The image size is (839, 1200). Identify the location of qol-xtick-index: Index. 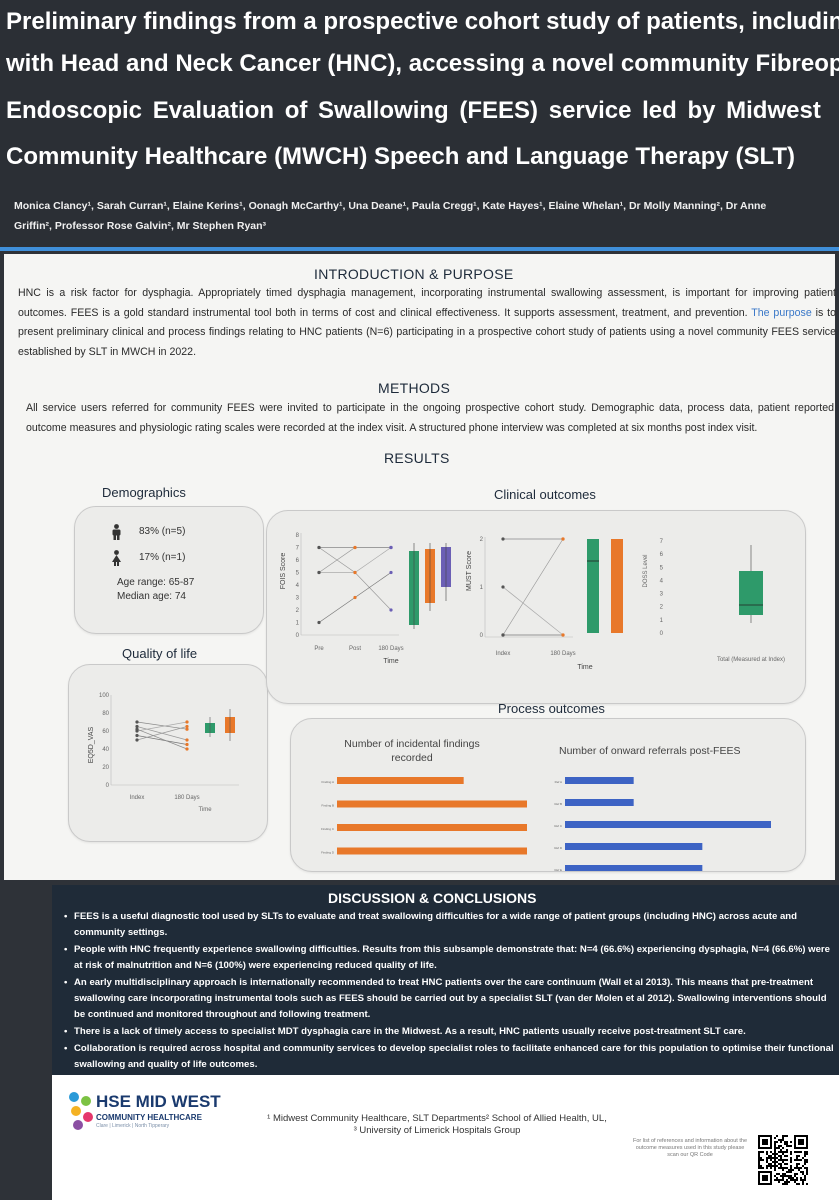
(137, 798).